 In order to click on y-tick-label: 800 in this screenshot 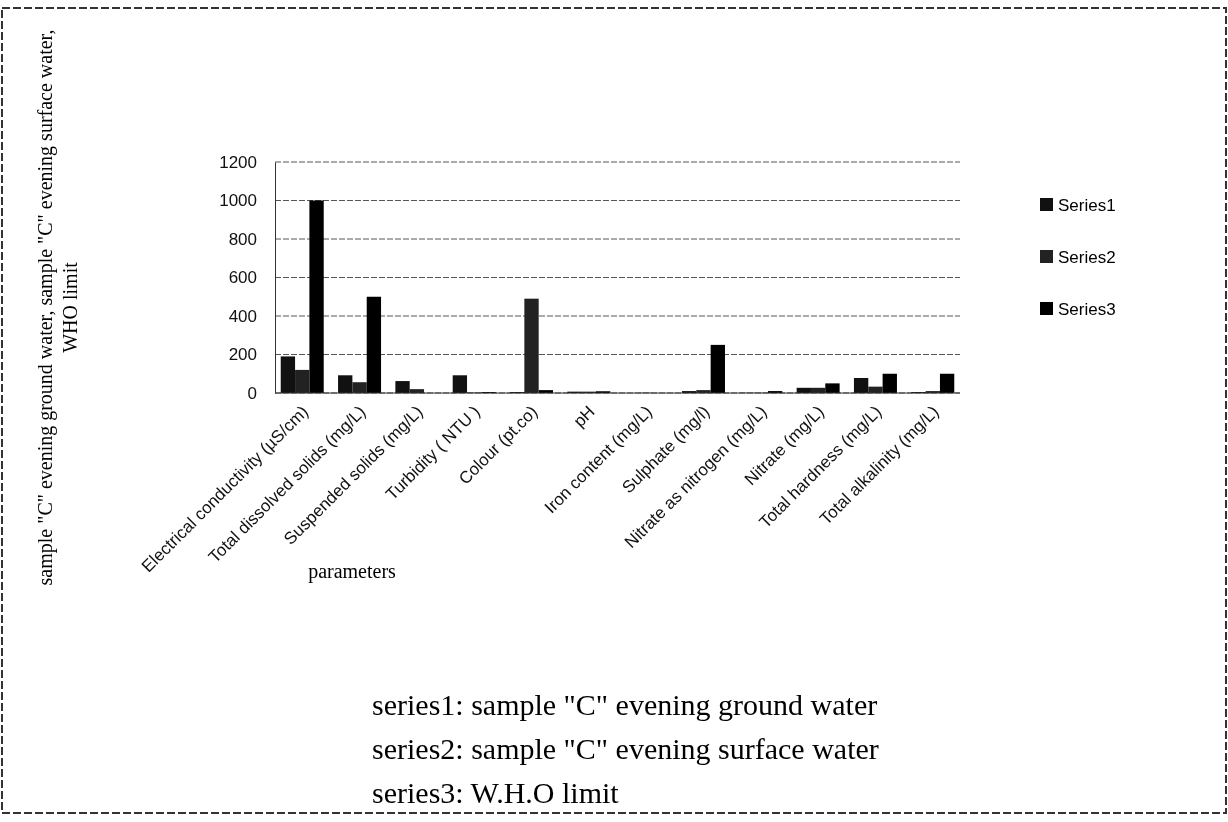, I will do `click(242, 239)`.